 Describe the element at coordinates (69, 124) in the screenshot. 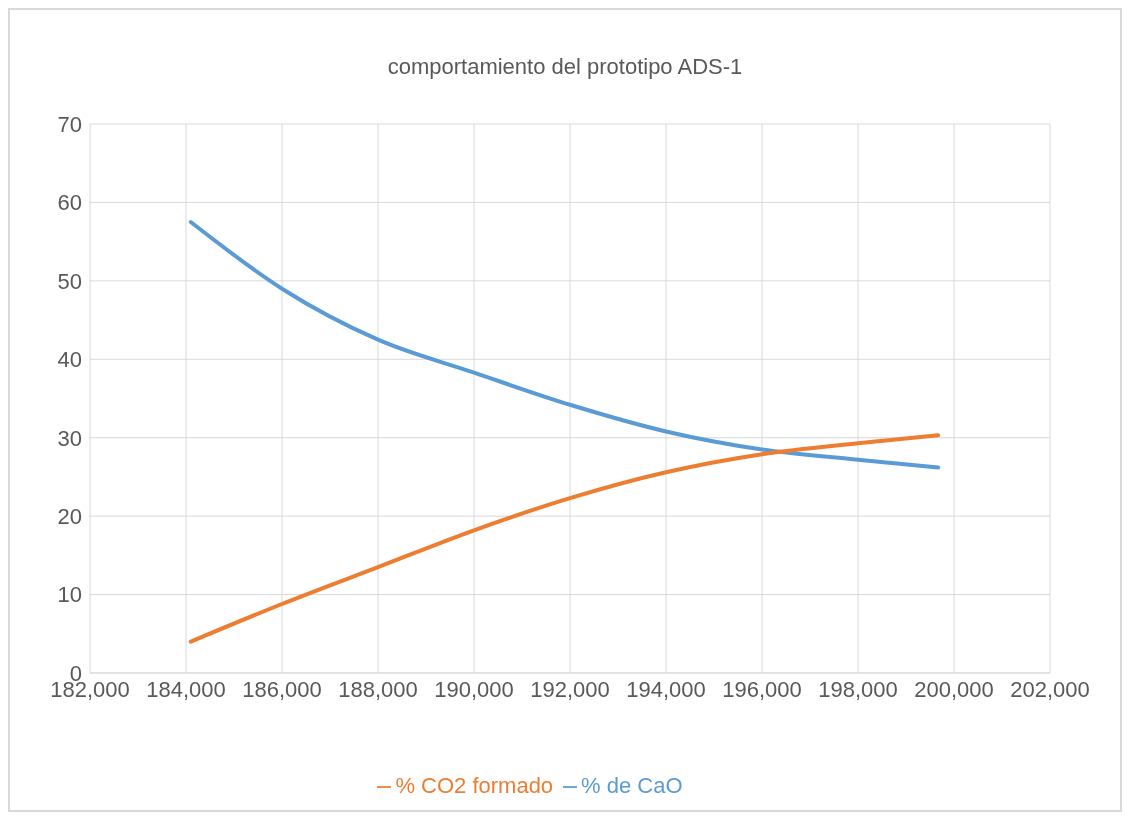

I see `y-tick-label: 70` at that location.